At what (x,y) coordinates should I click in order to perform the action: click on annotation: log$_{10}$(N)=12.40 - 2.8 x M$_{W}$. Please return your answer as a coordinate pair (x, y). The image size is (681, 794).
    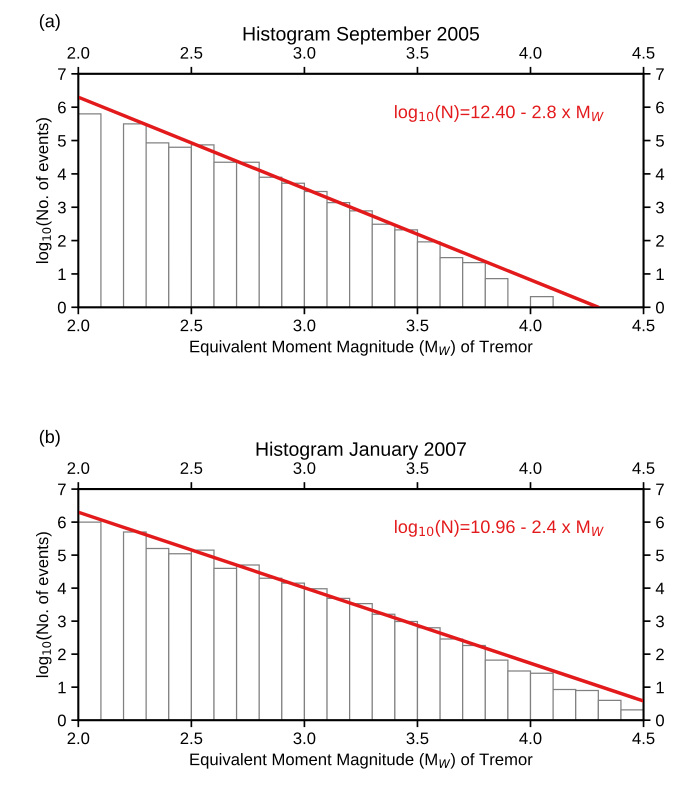
    Looking at the image, I should click on (499, 113).